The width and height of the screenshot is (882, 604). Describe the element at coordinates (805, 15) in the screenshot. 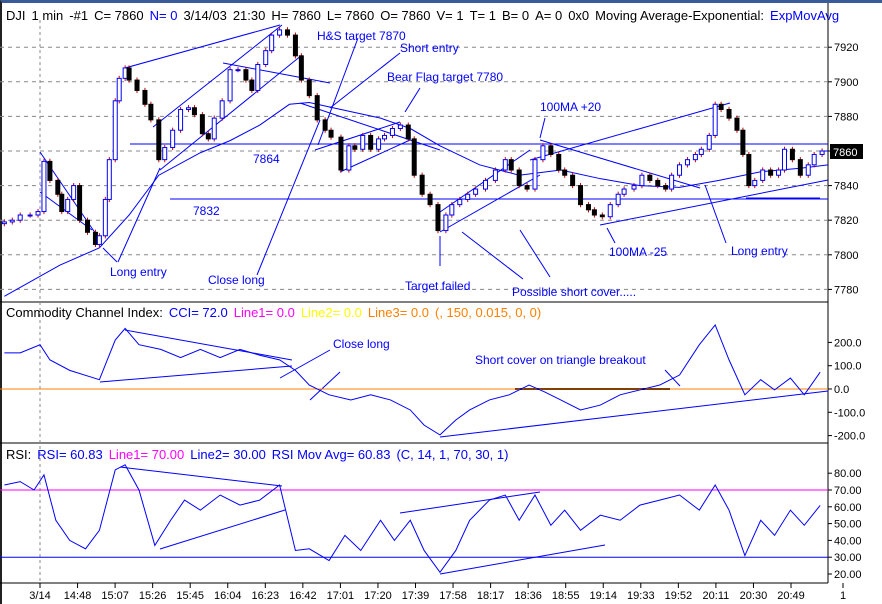

I see `study-name: ExpMovAvg` at that location.